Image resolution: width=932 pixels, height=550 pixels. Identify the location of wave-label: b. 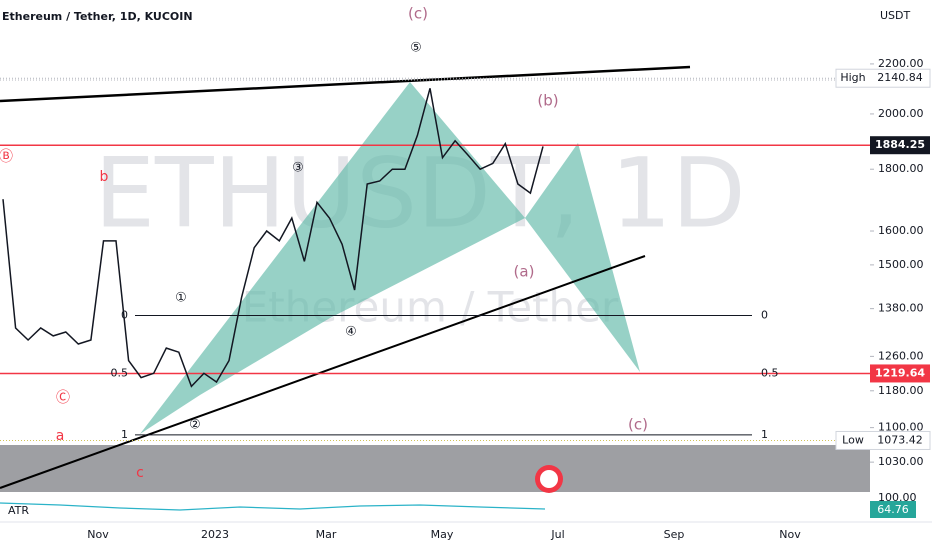
(104, 177).